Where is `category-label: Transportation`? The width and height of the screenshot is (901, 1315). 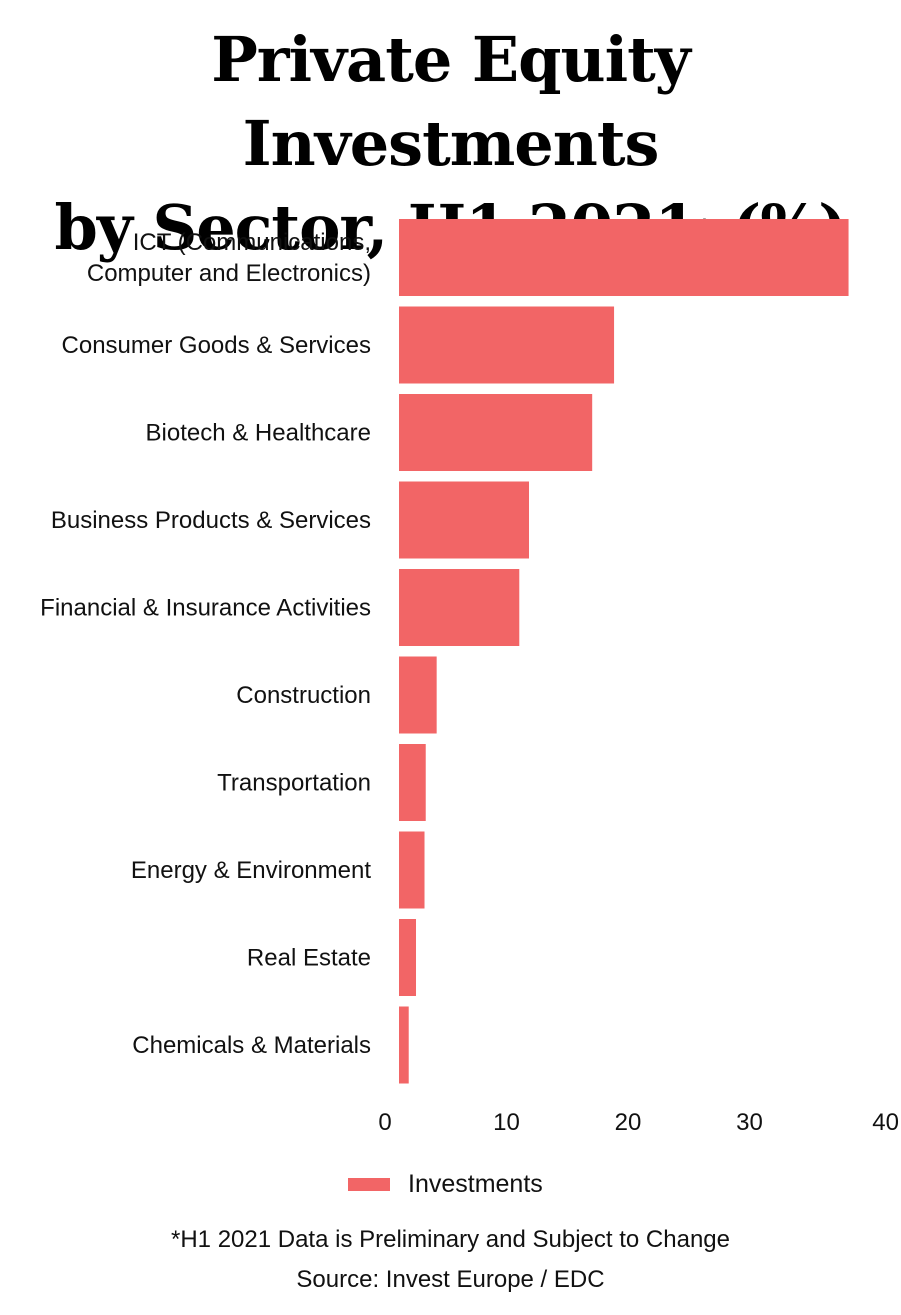
category-label: Transportation is located at coordinates (294, 783).